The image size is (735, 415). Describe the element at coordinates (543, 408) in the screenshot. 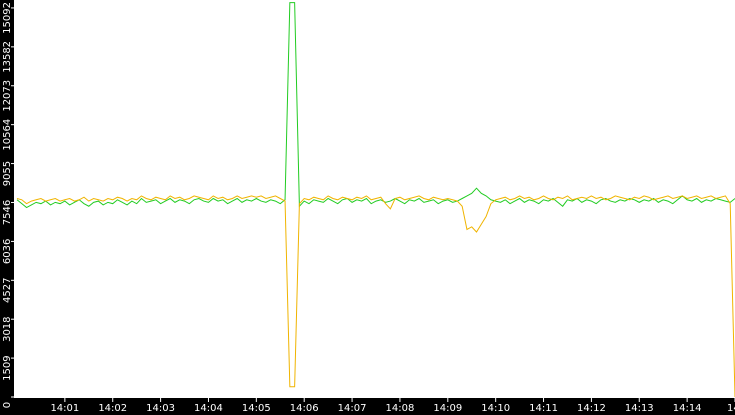

I see `x-tick-label: 14:11` at that location.